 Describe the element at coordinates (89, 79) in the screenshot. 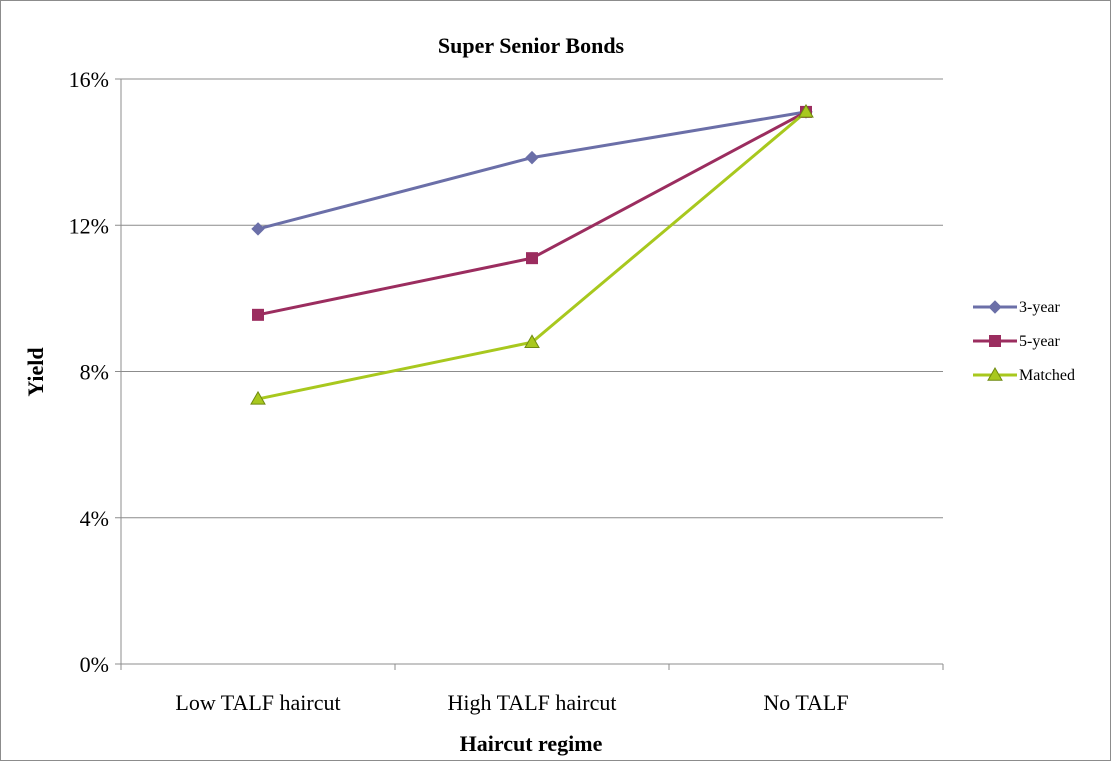

I see `y-tick-label: 16%` at that location.